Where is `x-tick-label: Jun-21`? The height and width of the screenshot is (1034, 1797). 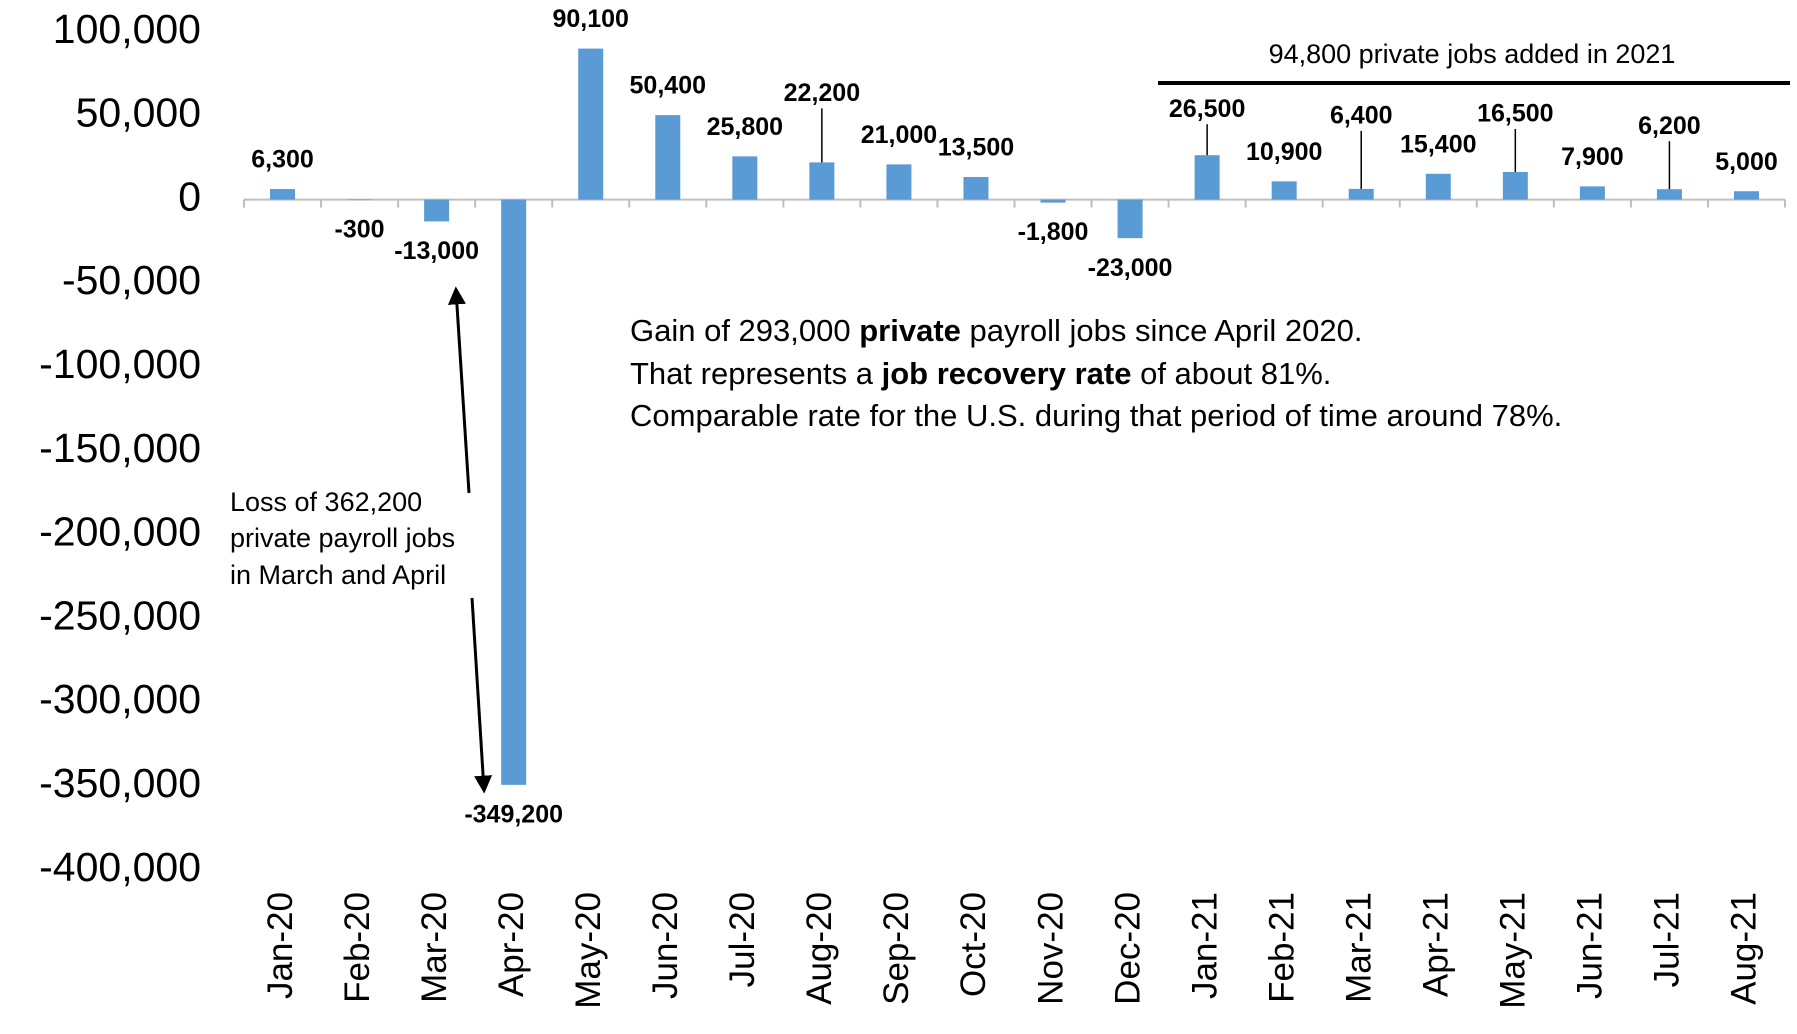
x-tick-label: Jun-21 is located at coordinates (1590, 945).